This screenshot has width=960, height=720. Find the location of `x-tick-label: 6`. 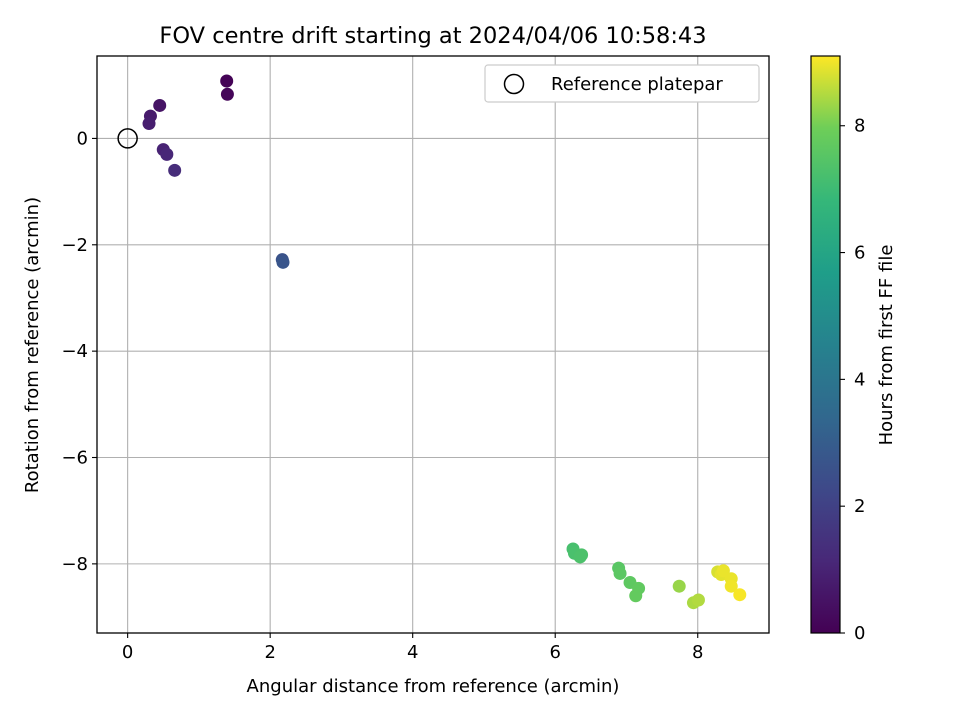

x-tick-label: 6 is located at coordinates (554, 652).